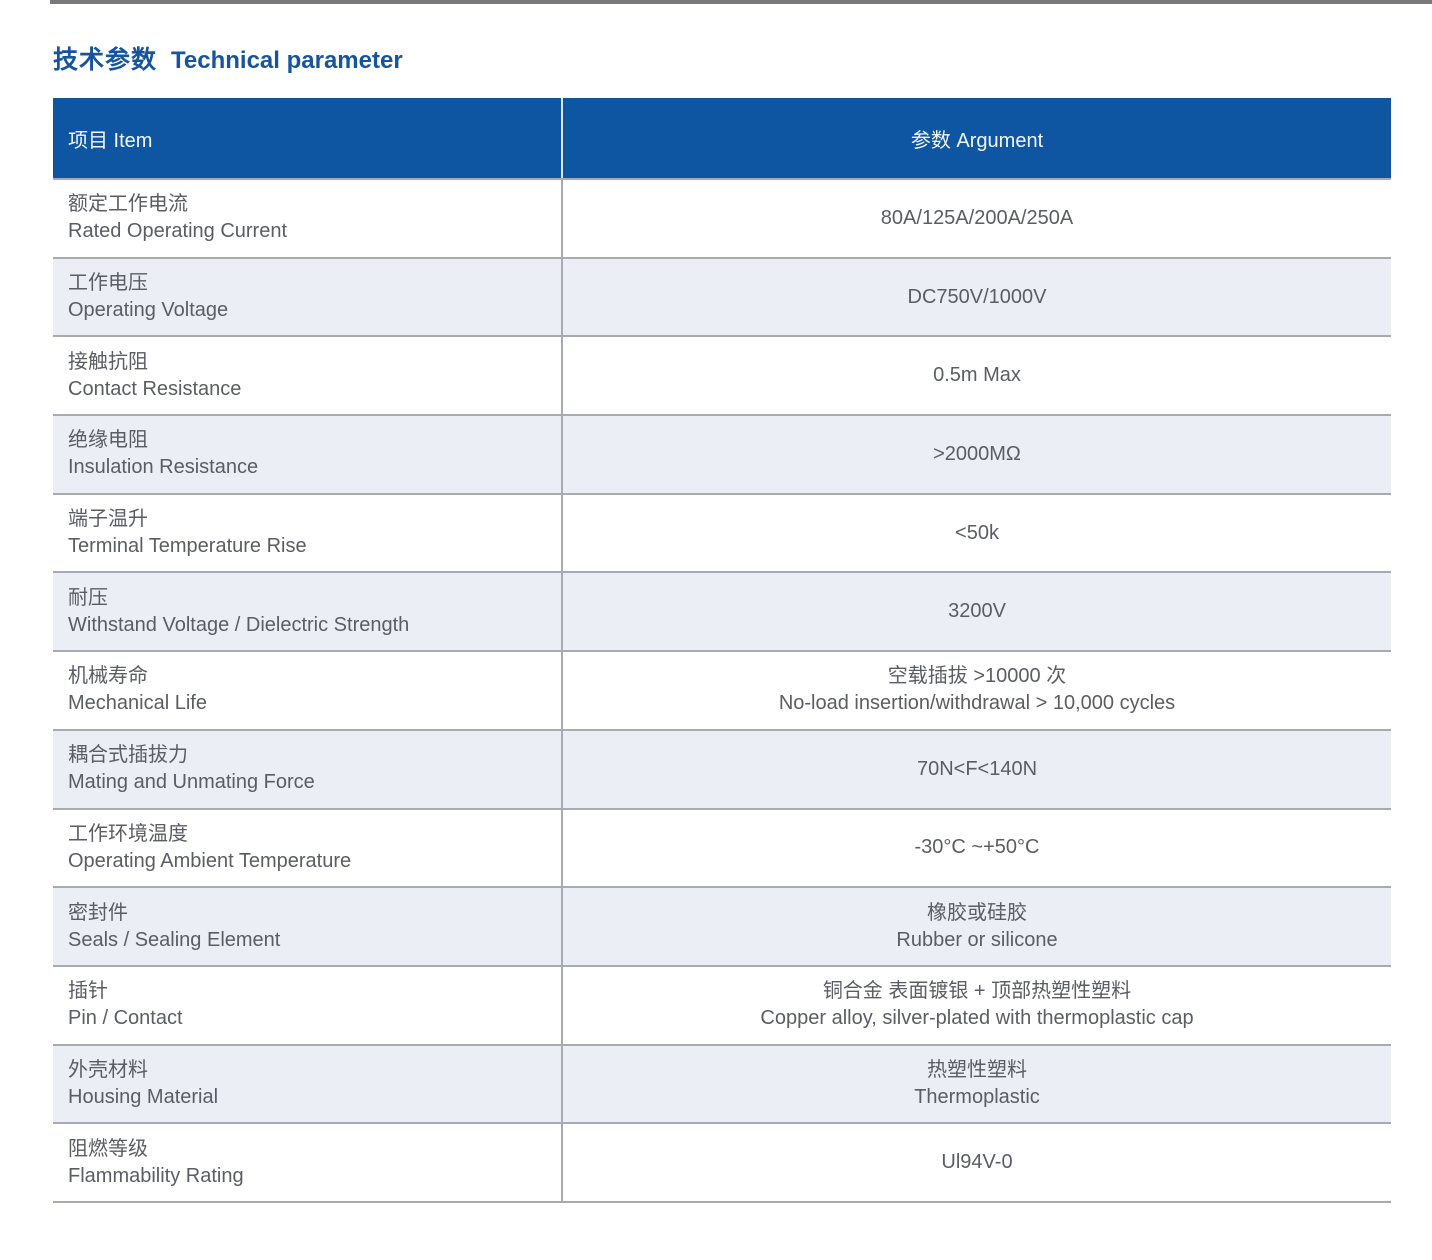 The height and width of the screenshot is (1260, 1432). I want to click on item-cell: 工作电压 Operating Voltage, so click(308, 297).